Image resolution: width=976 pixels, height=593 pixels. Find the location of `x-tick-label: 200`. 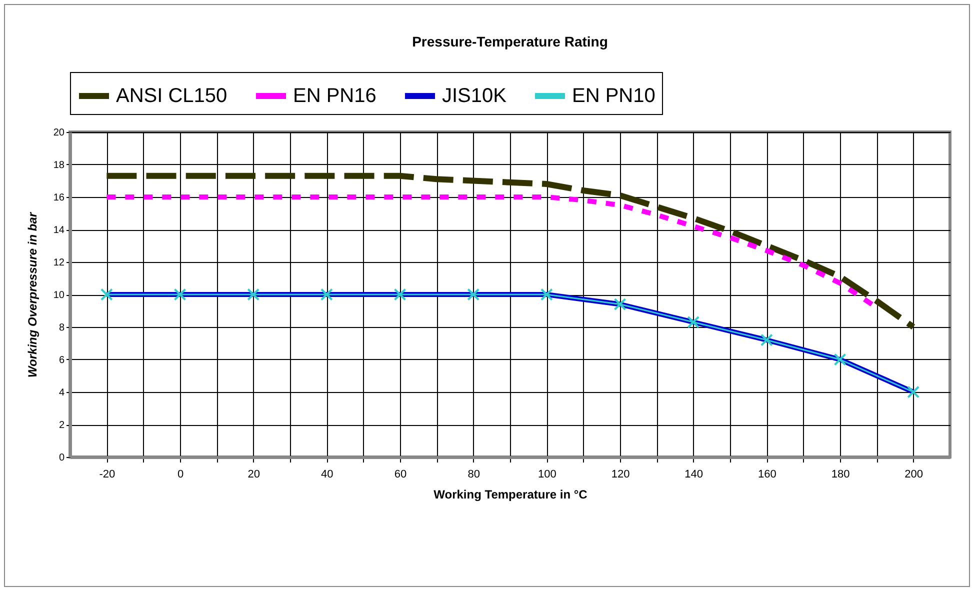

x-tick-label: 200 is located at coordinates (914, 474).